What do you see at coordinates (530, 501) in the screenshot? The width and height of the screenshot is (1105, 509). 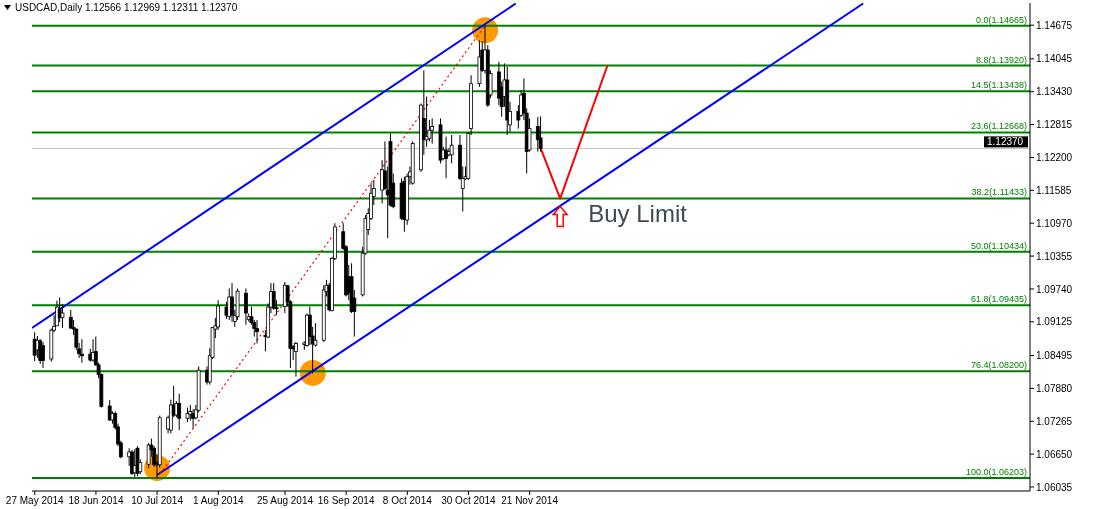 I see `x-tick-label: 21 Nov 2014` at bounding box center [530, 501].